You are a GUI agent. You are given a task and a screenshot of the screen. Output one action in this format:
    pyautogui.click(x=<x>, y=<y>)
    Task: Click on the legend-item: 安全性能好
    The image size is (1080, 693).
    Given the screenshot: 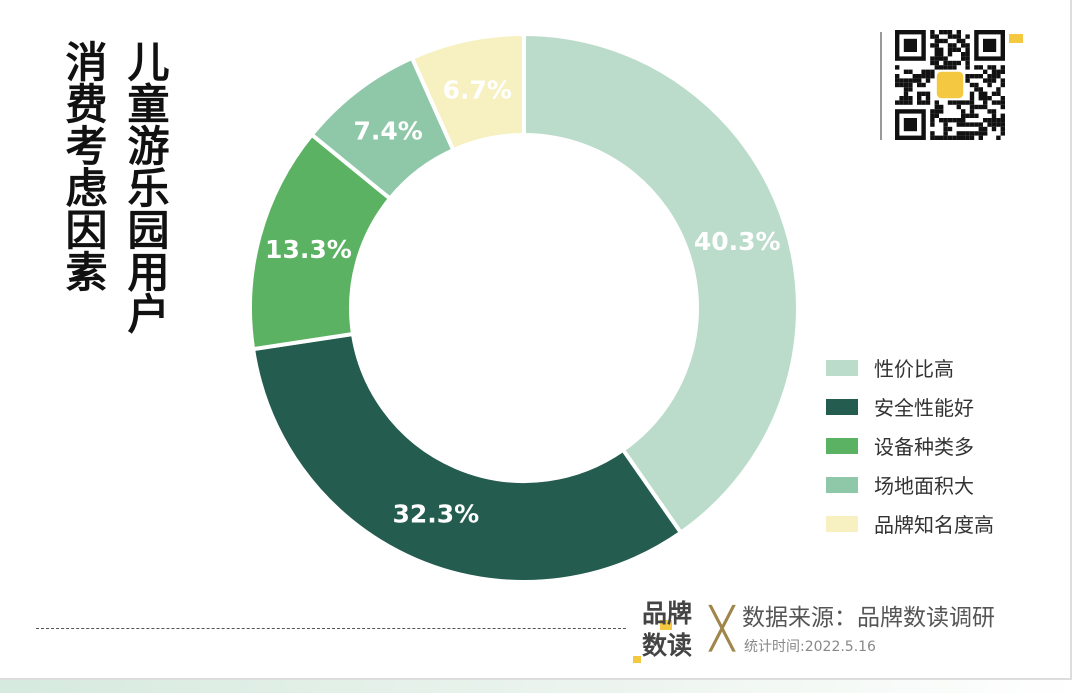 What is the action you would take?
    pyautogui.click(x=910, y=406)
    